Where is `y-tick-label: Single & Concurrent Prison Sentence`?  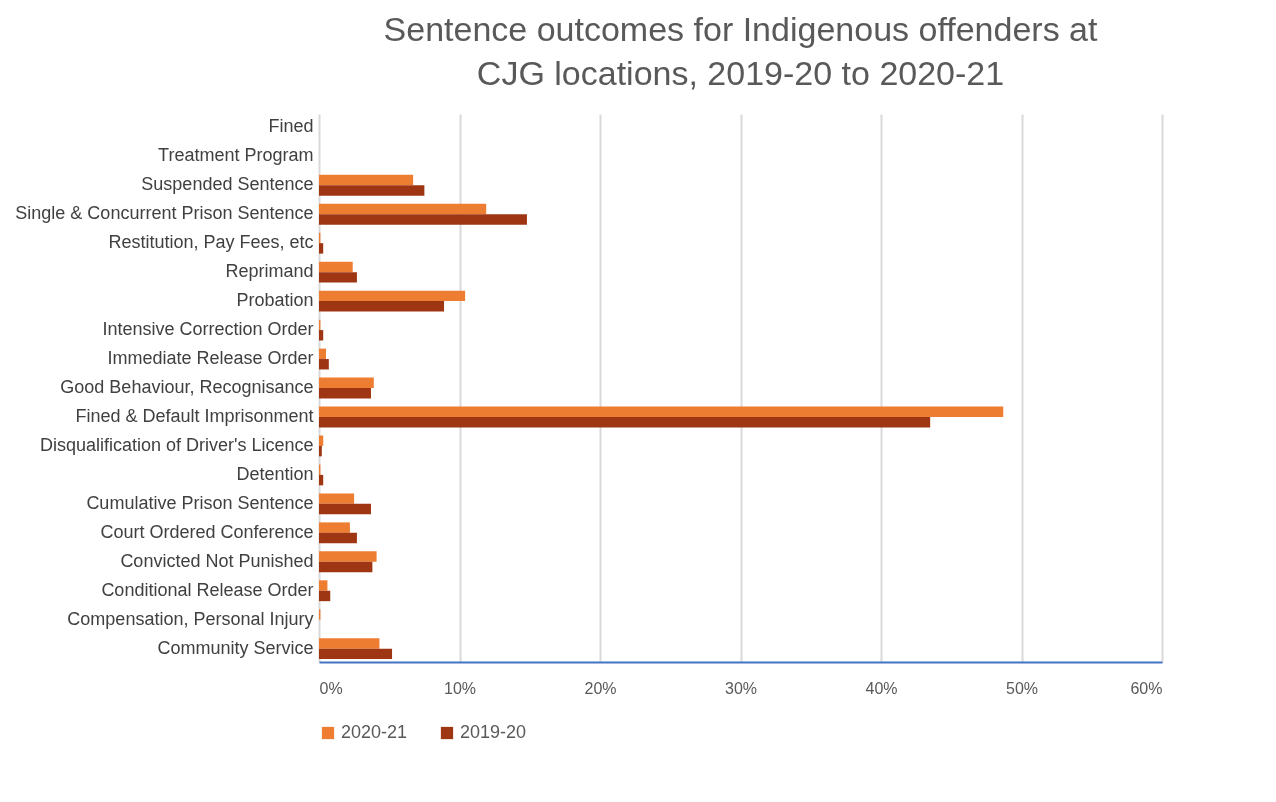
y-tick-label: Single & Concurrent Prison Sentence is located at coordinates (164, 213).